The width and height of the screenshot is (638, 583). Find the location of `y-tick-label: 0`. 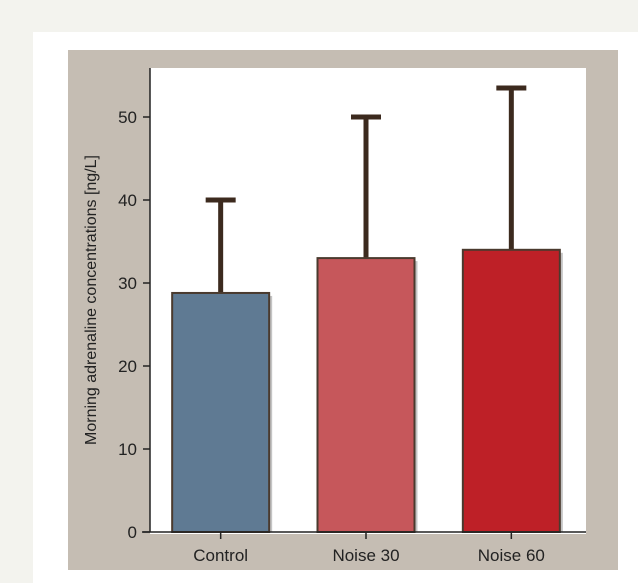

y-tick-label: 0 is located at coordinates (132, 532).